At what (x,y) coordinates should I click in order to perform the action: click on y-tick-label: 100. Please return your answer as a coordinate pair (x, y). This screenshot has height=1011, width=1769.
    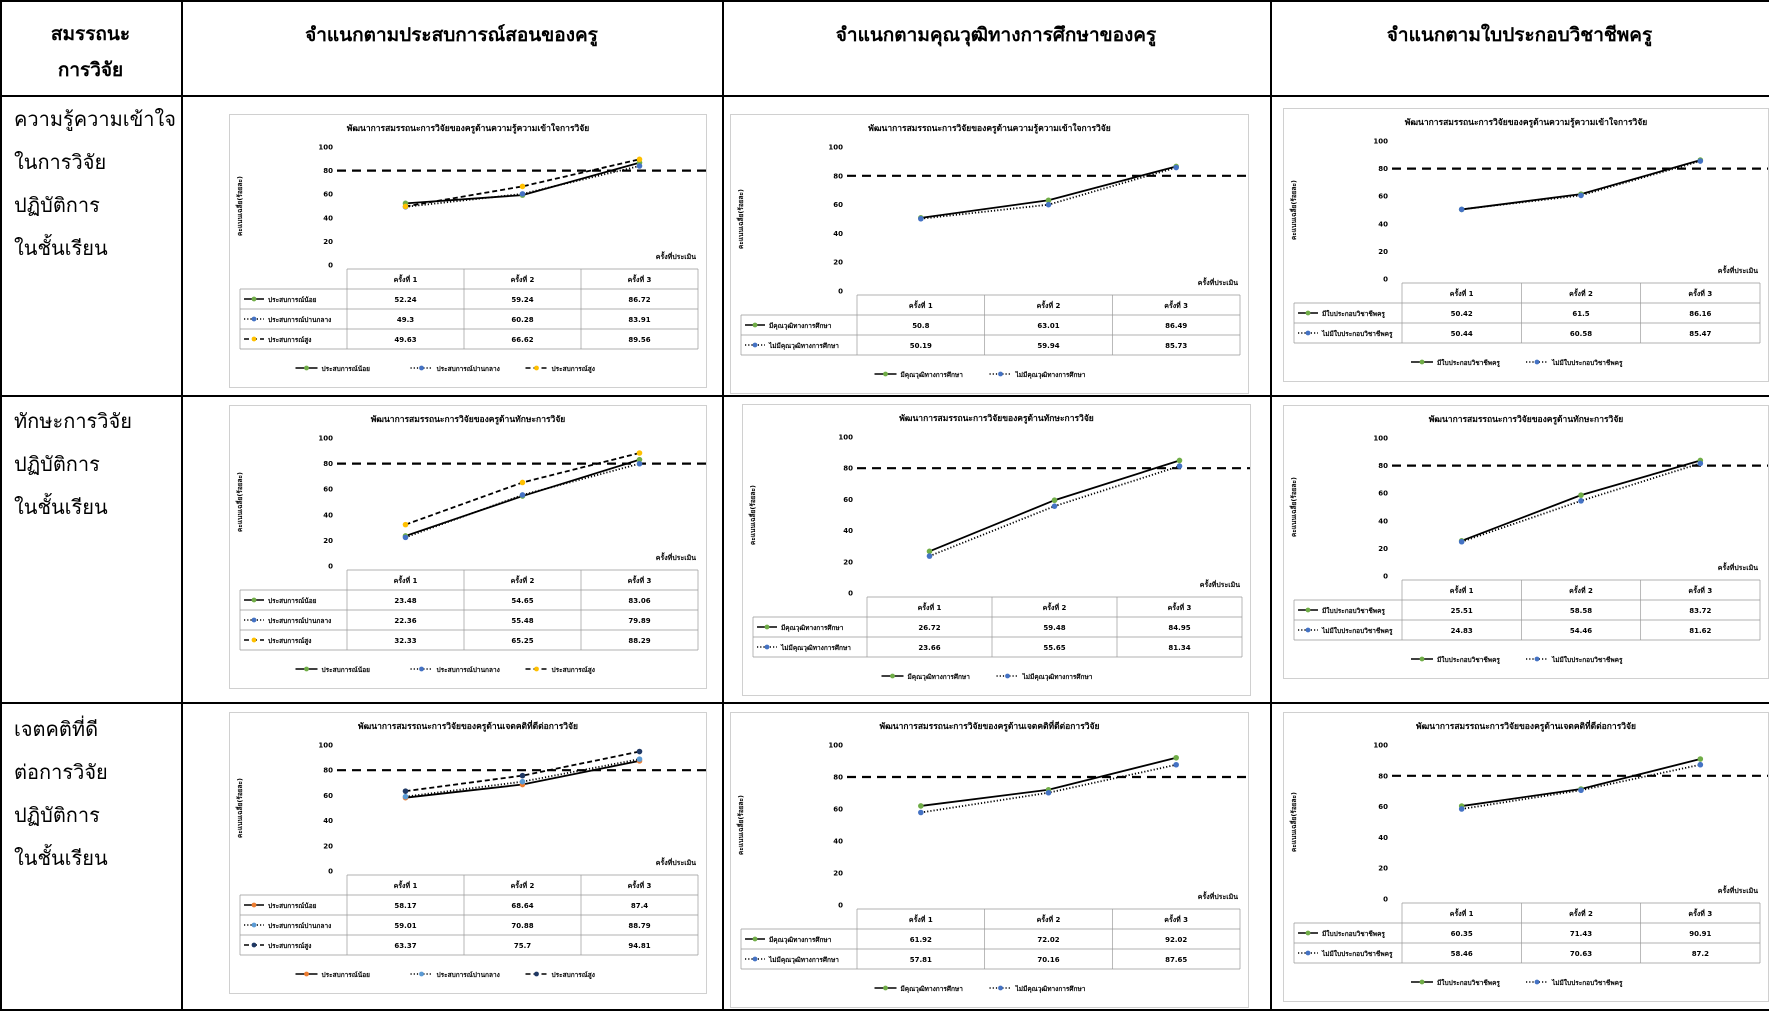
    Looking at the image, I should click on (835, 746).